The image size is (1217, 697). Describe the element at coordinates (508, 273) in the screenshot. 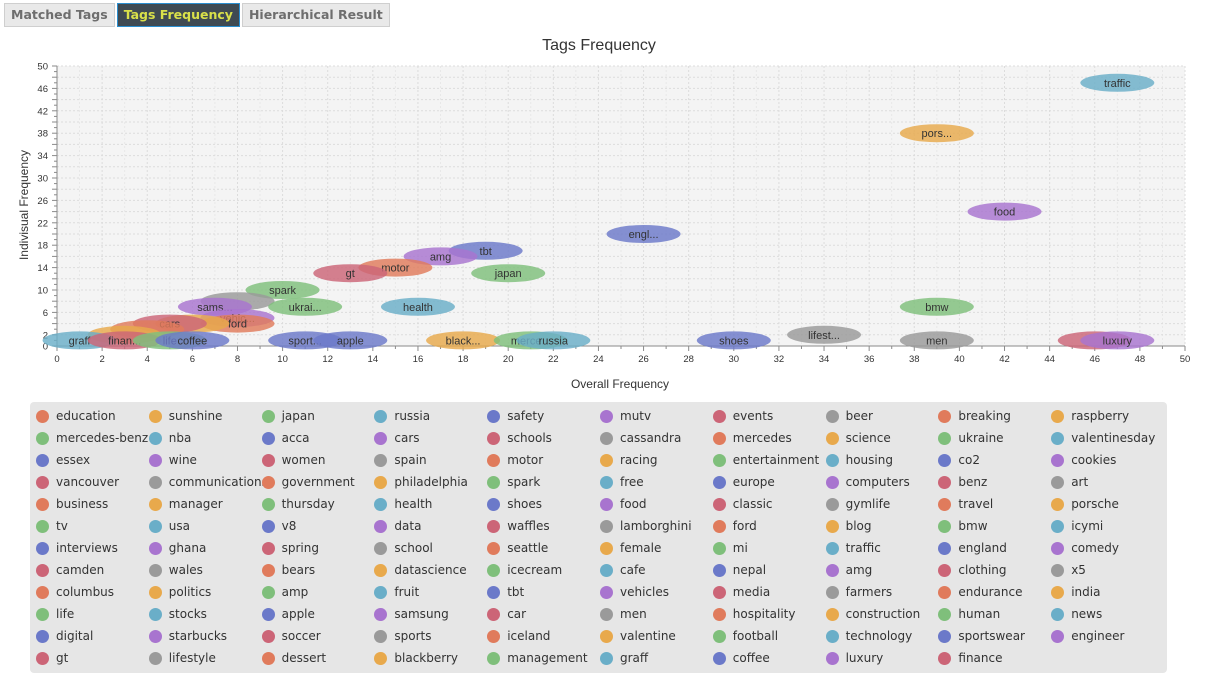

I see `scatter-point: japan` at that location.